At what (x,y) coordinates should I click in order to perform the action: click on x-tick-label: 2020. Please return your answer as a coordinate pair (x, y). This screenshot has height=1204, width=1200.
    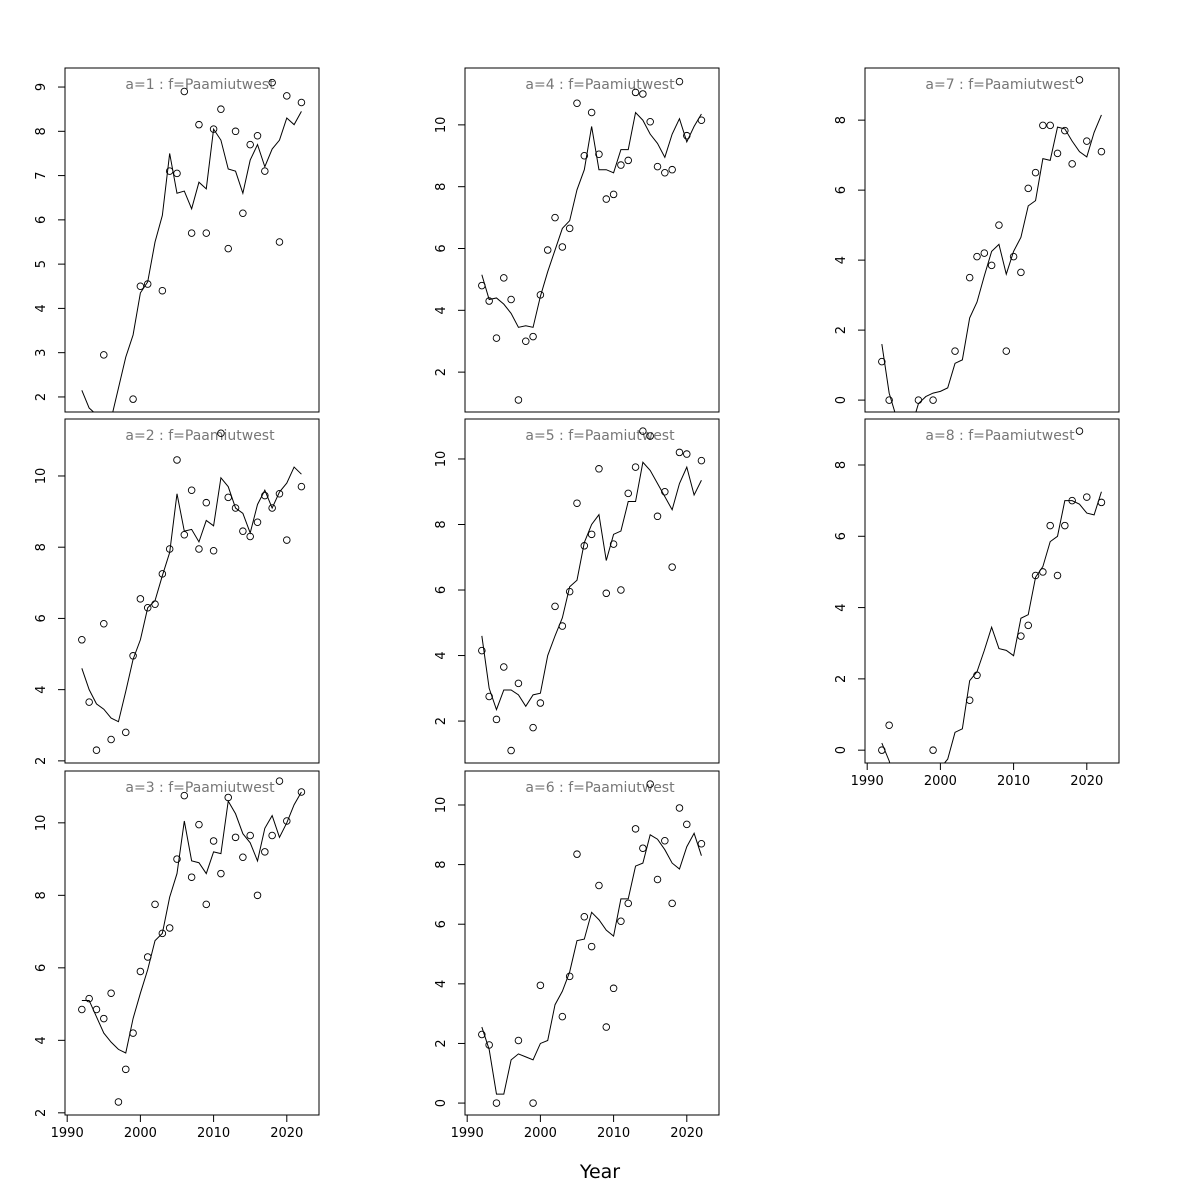
    Looking at the image, I should click on (686, 1133).